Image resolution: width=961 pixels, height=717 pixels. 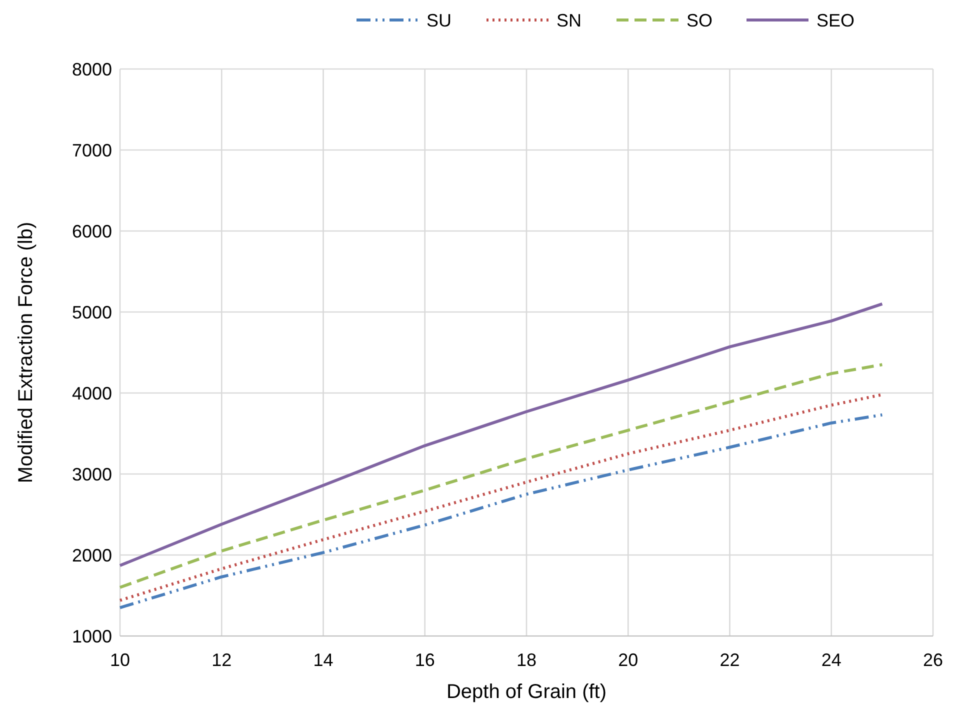 I want to click on x-tick-label: 26, so click(x=933, y=660).